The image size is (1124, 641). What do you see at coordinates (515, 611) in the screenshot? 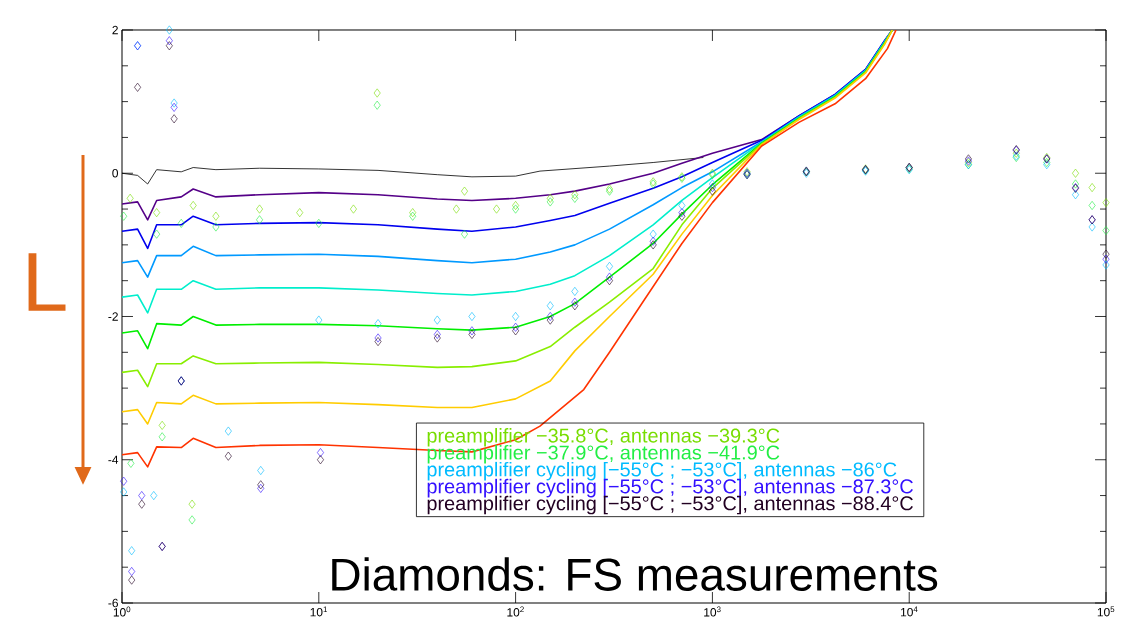
I see `x-tick-label: 10$^{2}$` at bounding box center [515, 611].